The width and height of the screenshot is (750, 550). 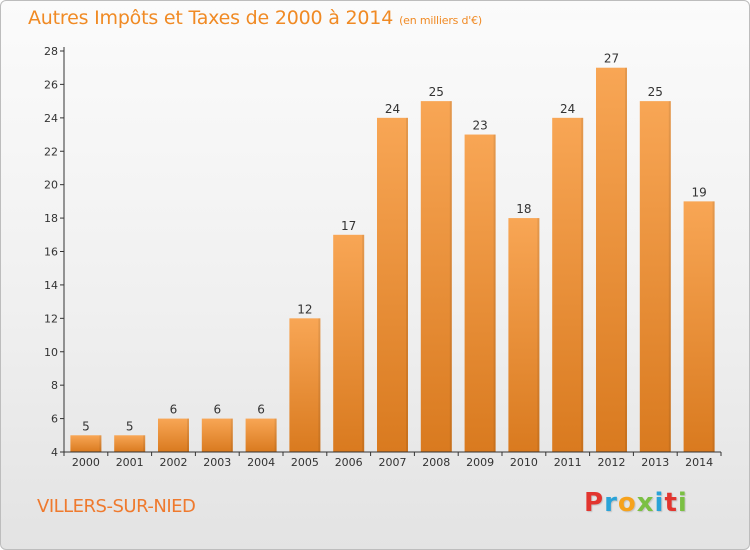 I want to click on proxiti-logo: Proxiti, so click(x=636, y=503).